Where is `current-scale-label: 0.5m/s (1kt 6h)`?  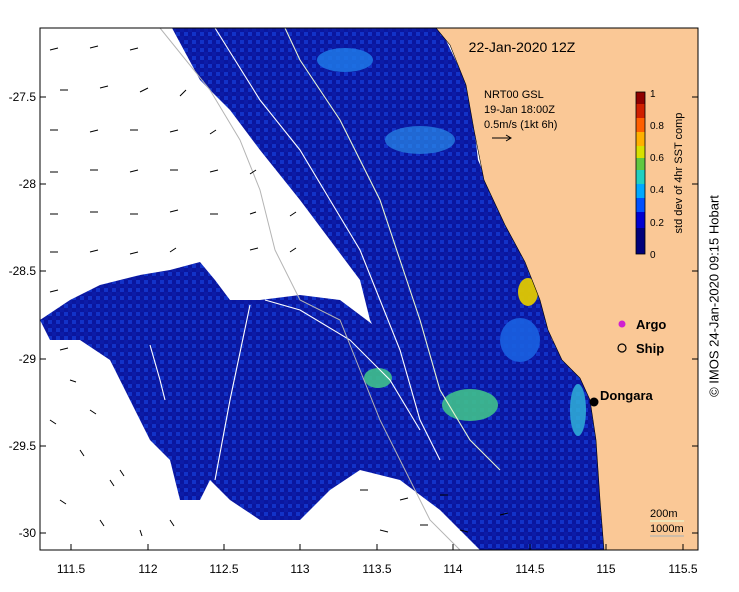 current-scale-label: 0.5m/s (1kt 6h) is located at coordinates (520, 125).